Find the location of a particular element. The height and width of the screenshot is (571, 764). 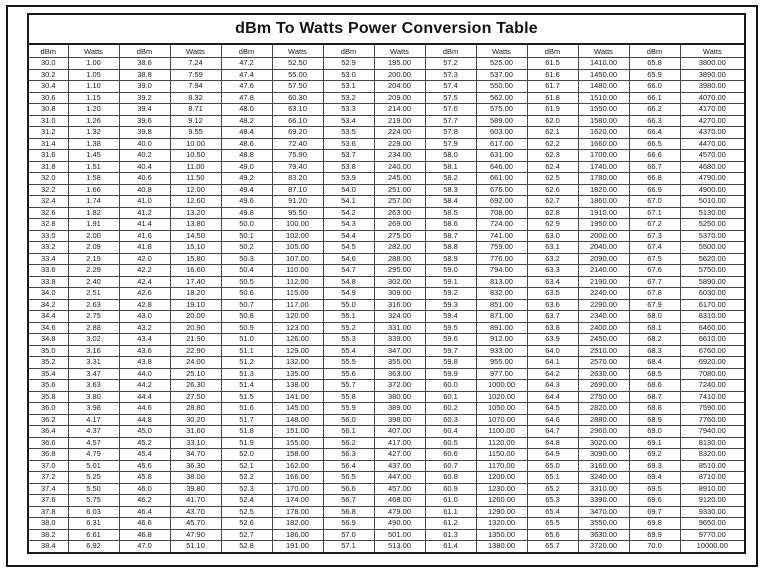

cell-watts: 2.75 is located at coordinates (93, 316).